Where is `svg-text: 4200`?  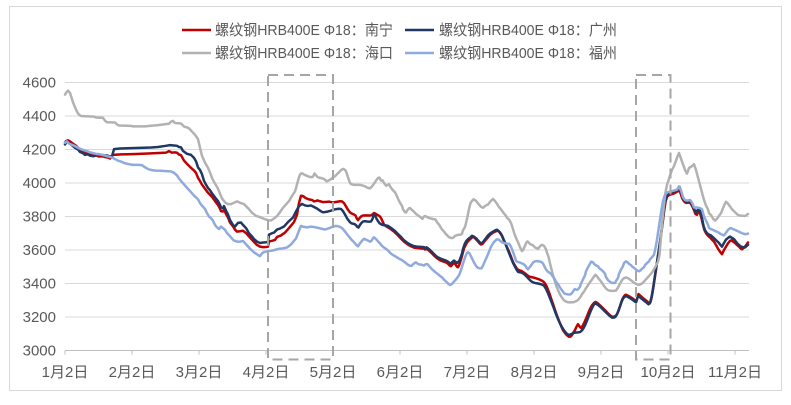
svg-text: 4200 is located at coordinates (39, 150).